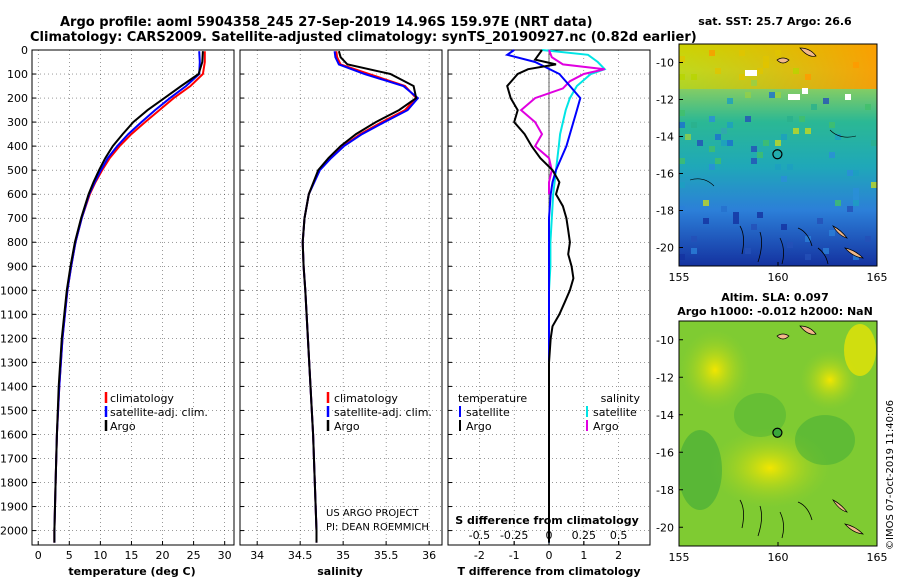 The width and height of the screenshot is (900, 580). What do you see at coordinates (17, 194) in the screenshot?
I see `depth-tick-label: 600` at bounding box center [17, 194].